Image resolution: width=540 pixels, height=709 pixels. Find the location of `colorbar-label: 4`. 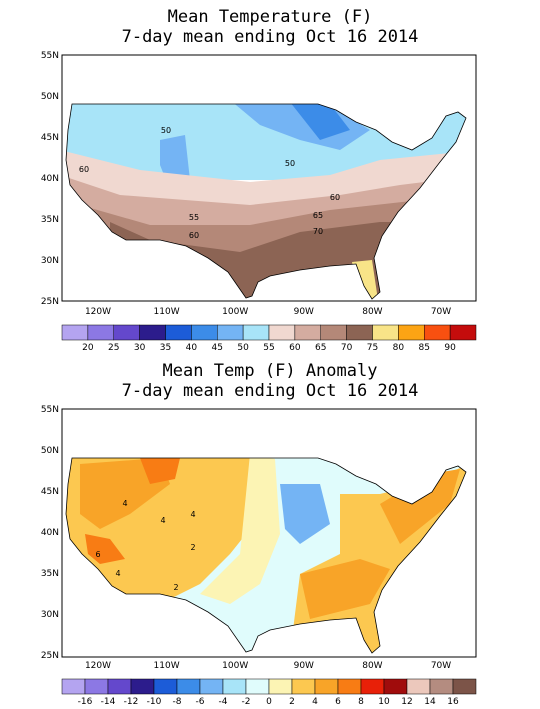

colorbar-label: 4 is located at coordinates (315, 702).